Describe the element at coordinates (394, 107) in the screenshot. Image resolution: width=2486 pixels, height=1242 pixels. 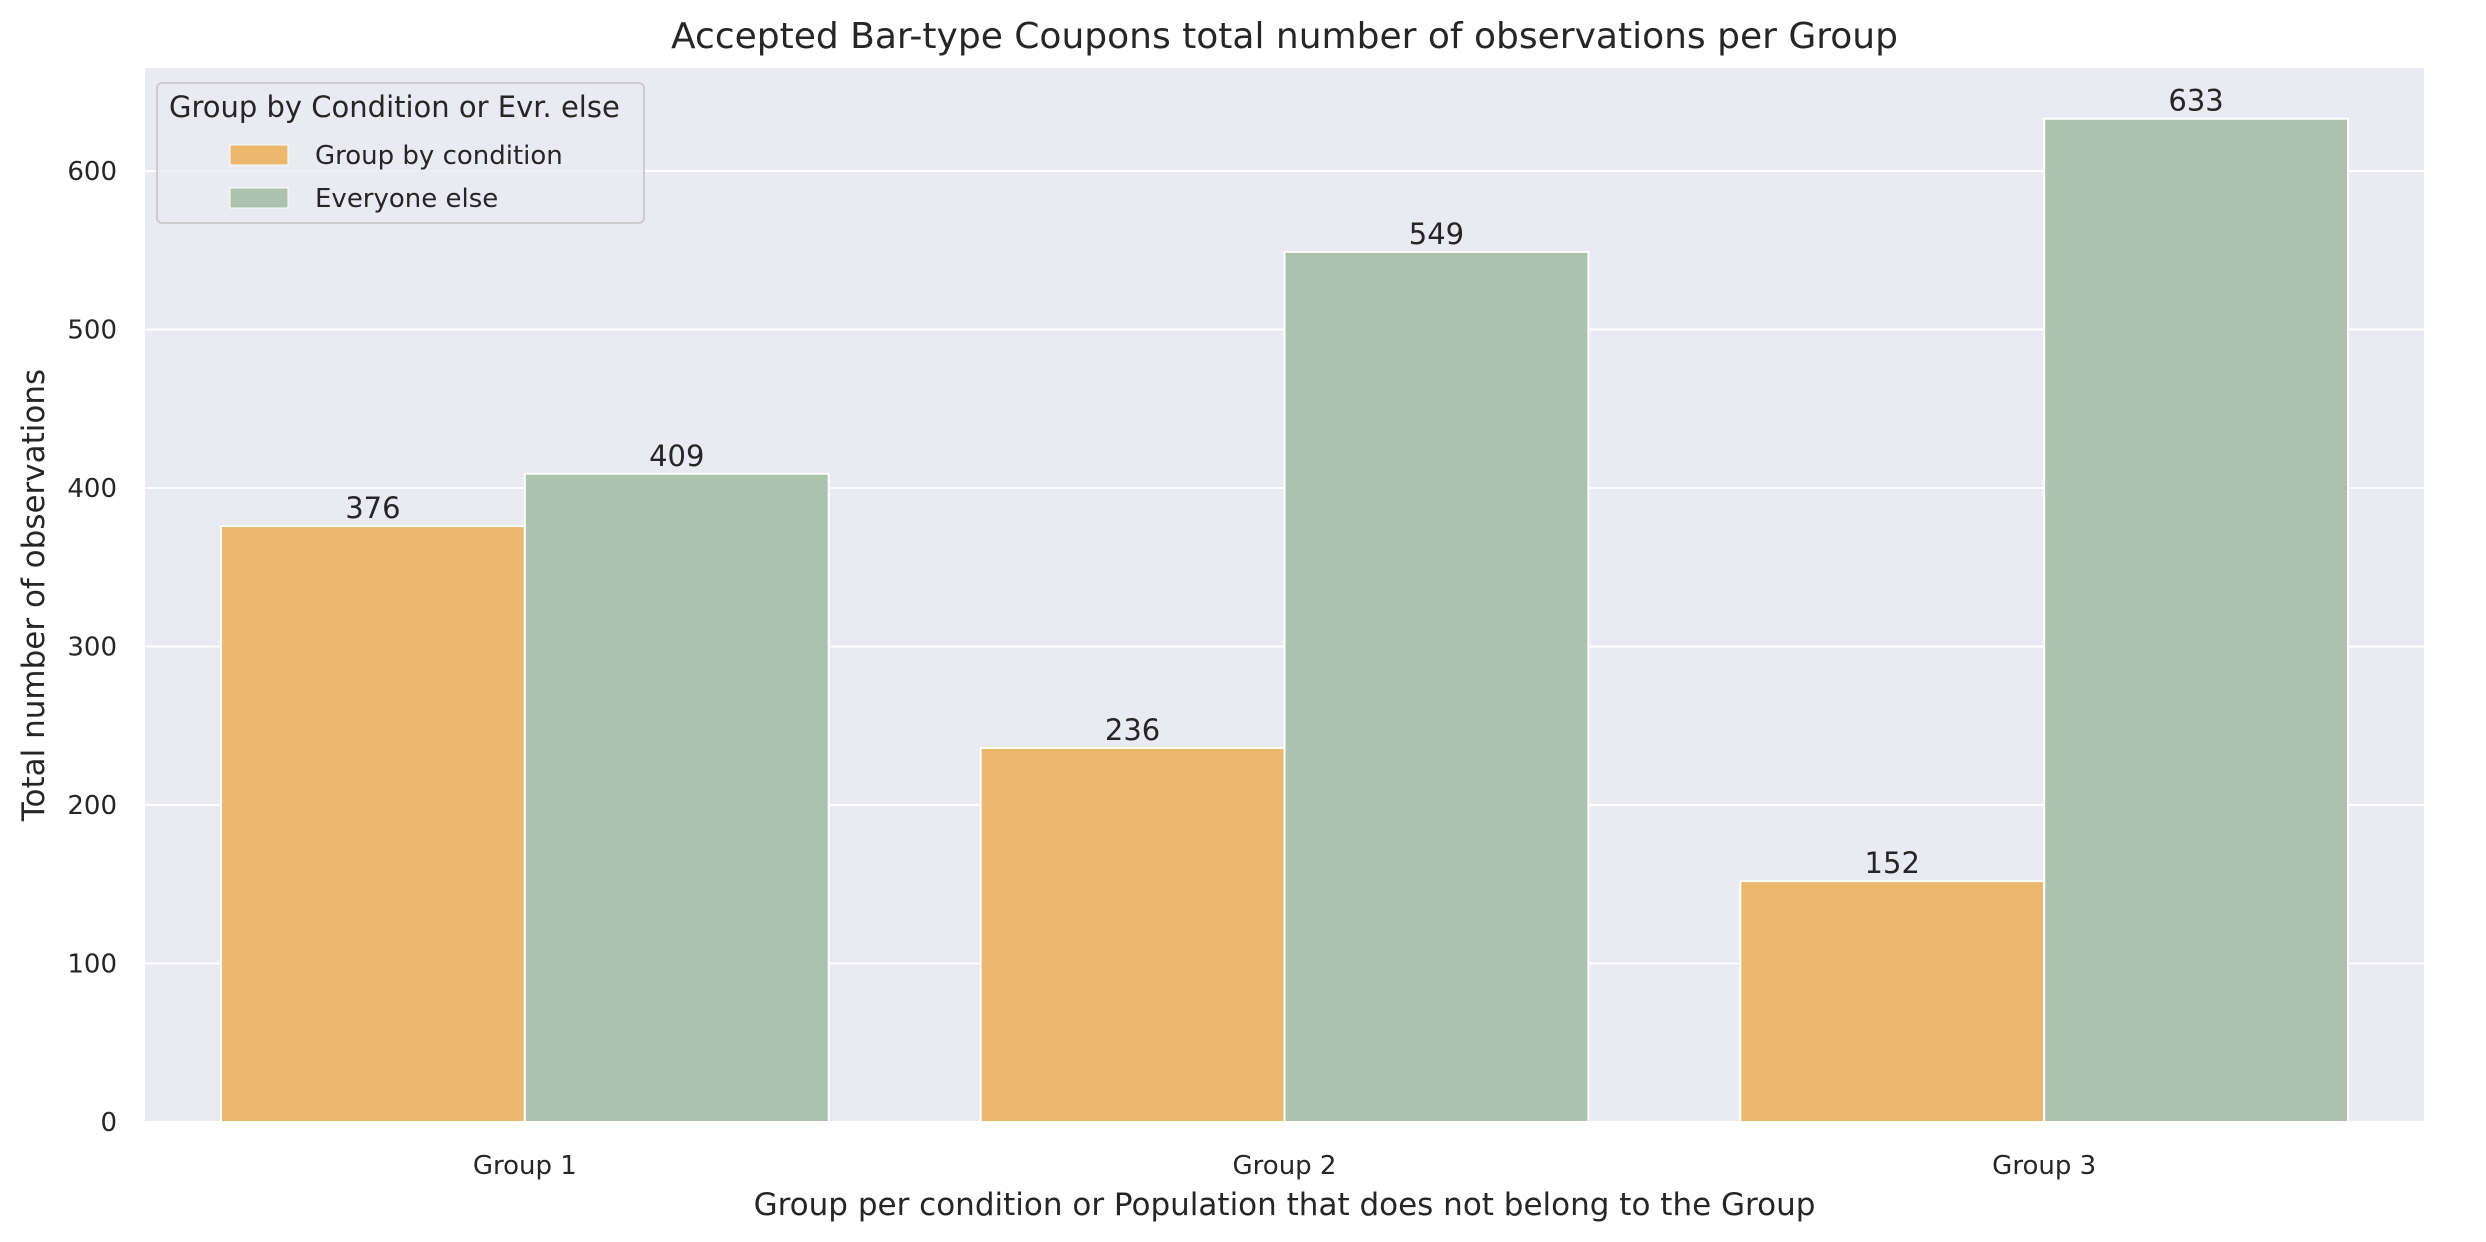
I see `legend-title: Group by Condition or Evr. else` at that location.